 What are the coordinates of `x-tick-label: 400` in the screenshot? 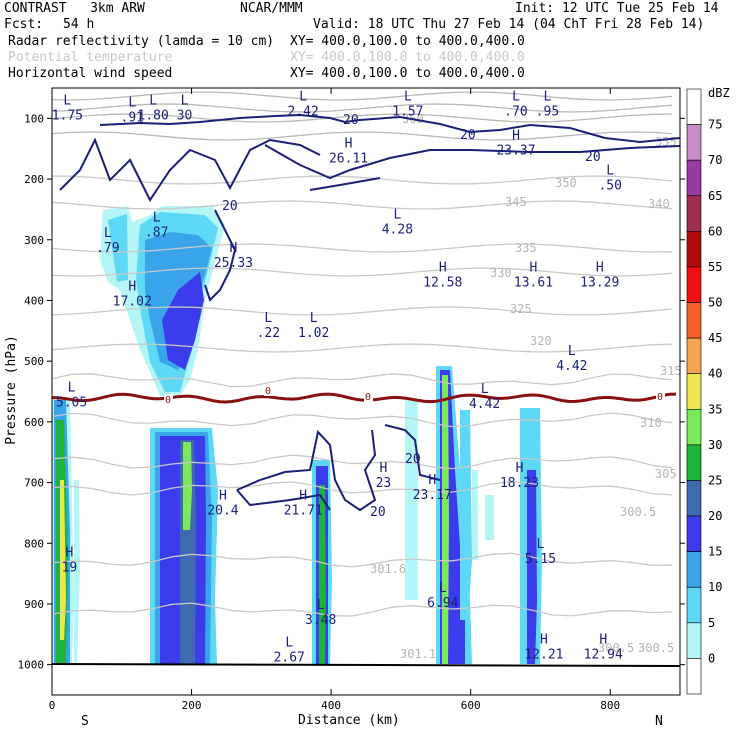 It's located at (331, 705).